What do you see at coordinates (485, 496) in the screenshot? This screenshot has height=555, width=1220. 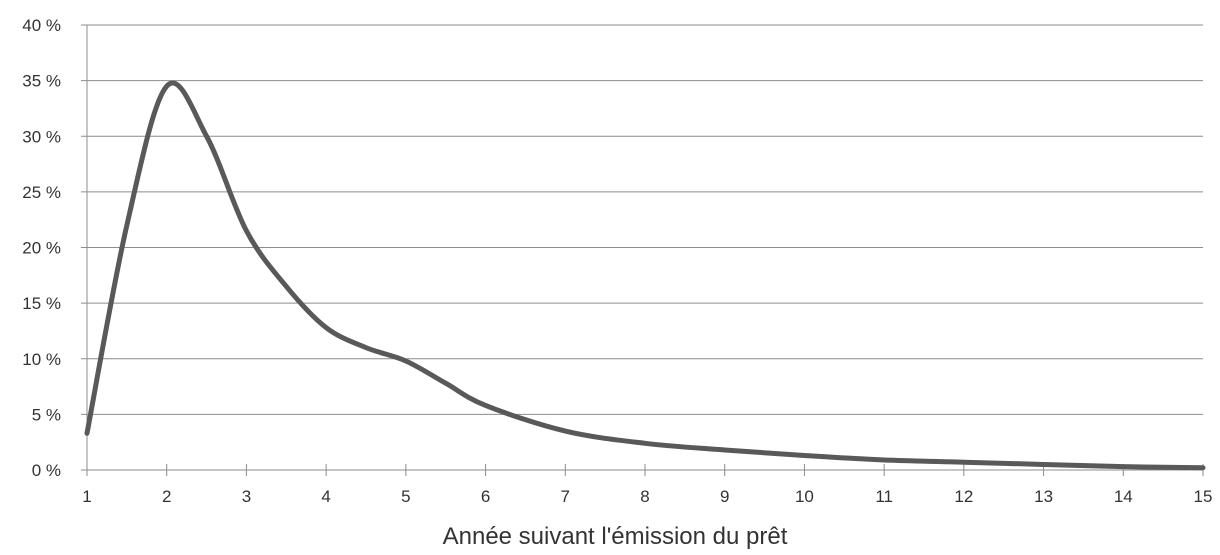 I see `x-tick-label: 6` at bounding box center [485, 496].